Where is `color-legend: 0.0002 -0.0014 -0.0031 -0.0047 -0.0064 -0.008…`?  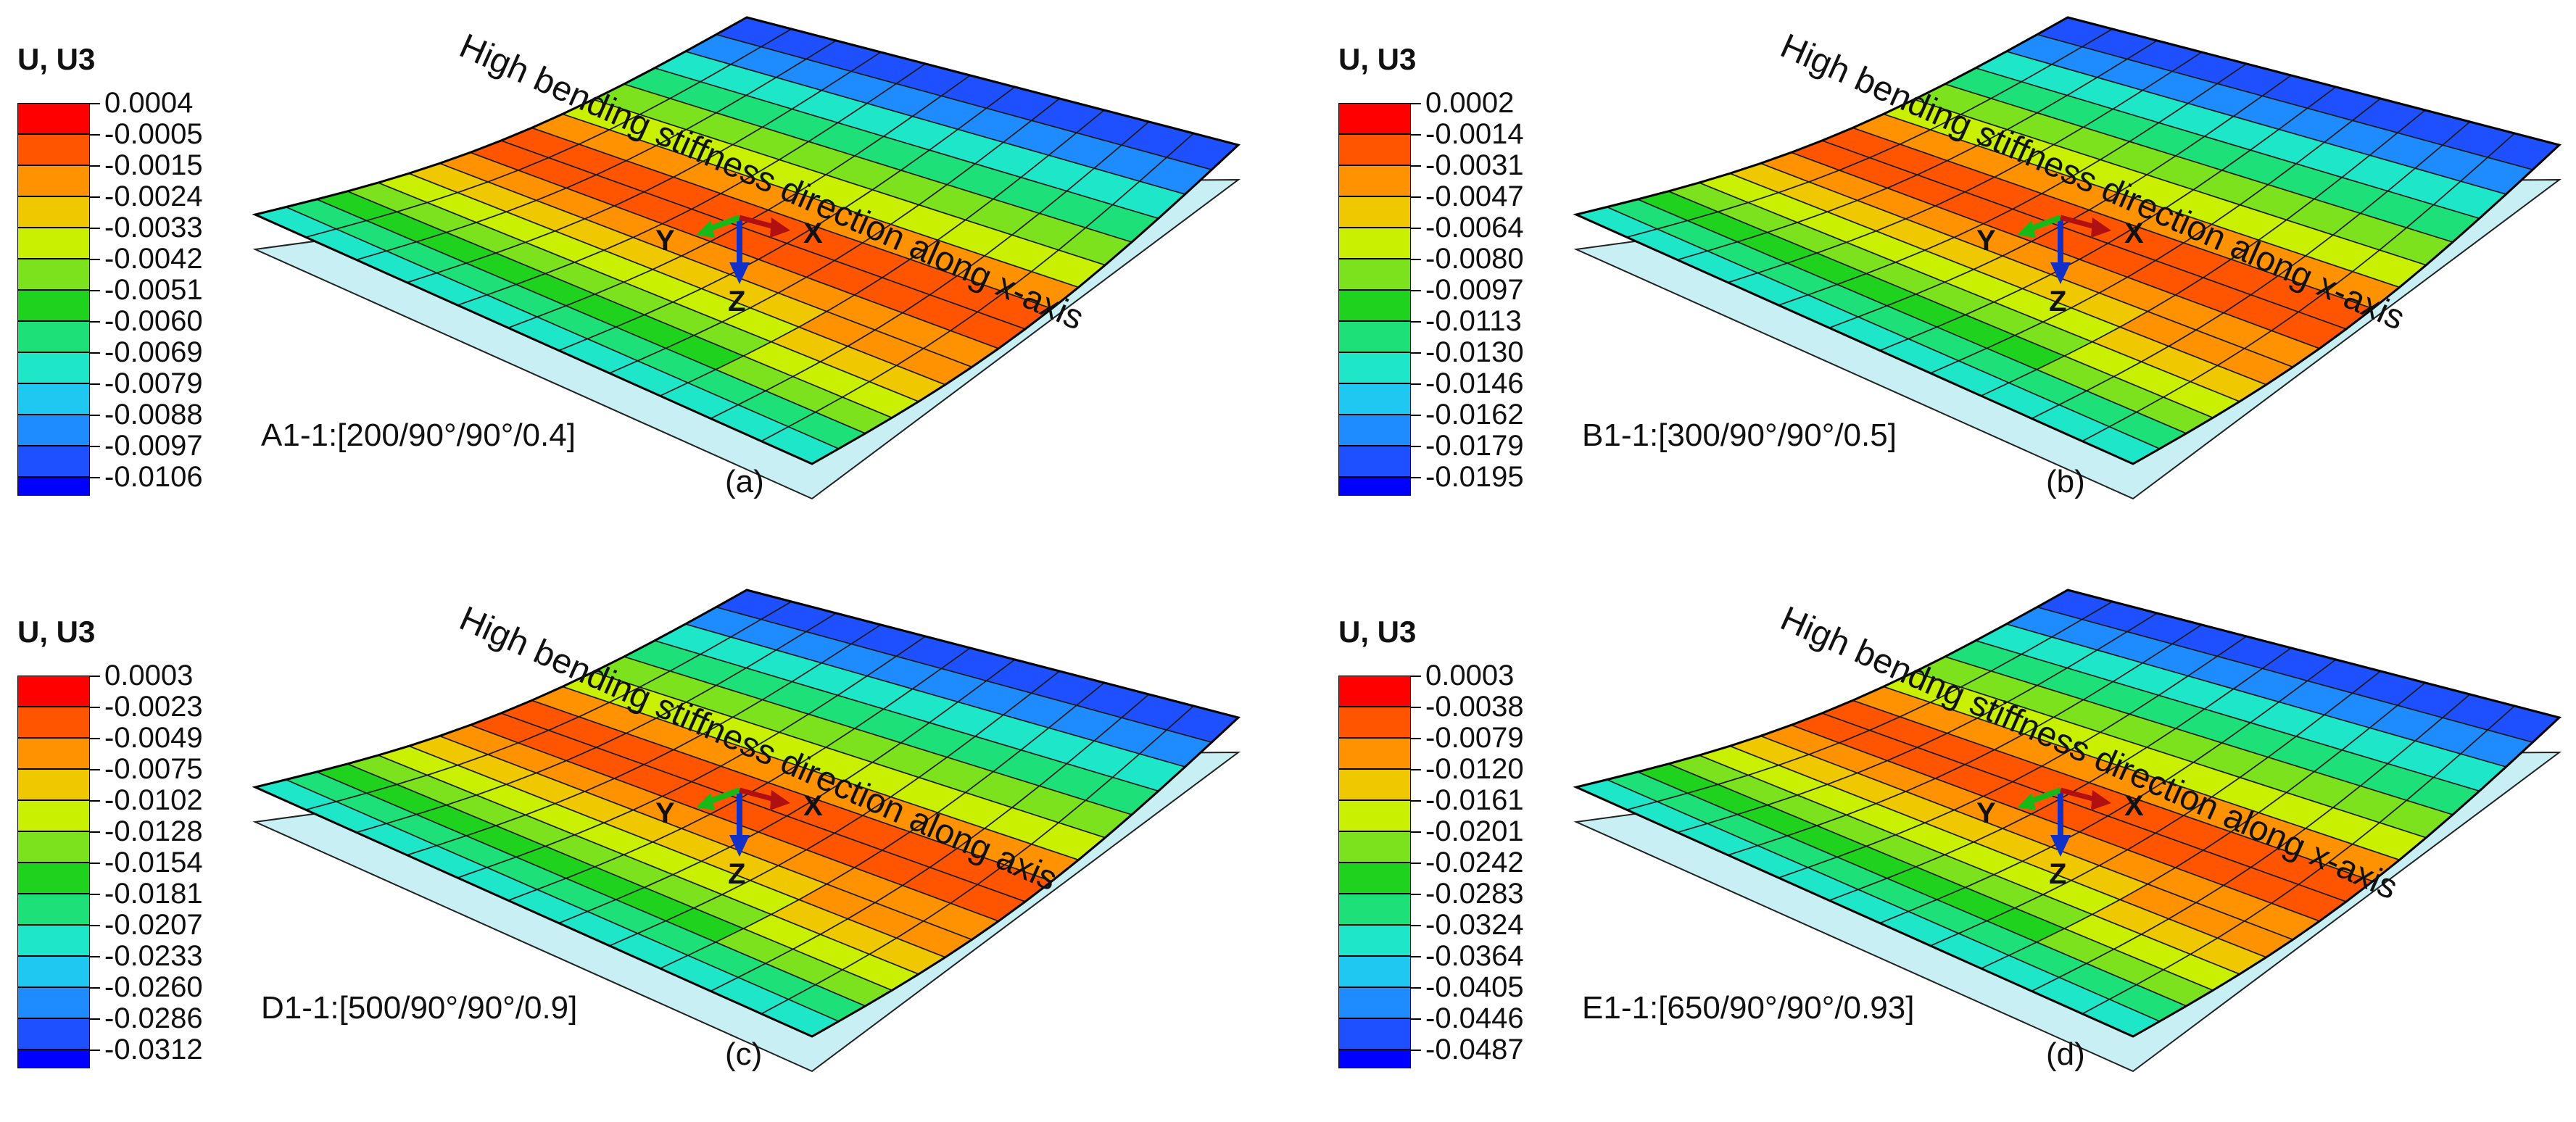 color-legend: 0.0002 -0.0014 -0.0031 -0.0047 -0.0064 -0.008… is located at coordinates (1458, 292).